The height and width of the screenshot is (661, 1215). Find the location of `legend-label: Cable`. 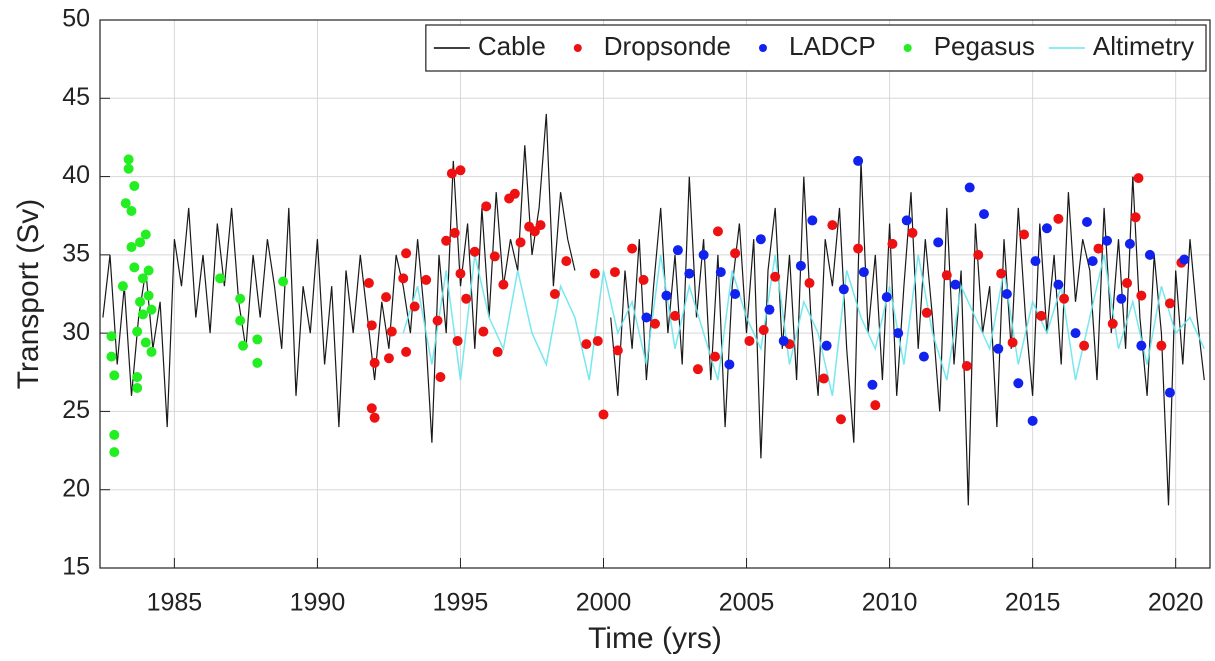

legend-label: Cable is located at coordinates (512, 46).